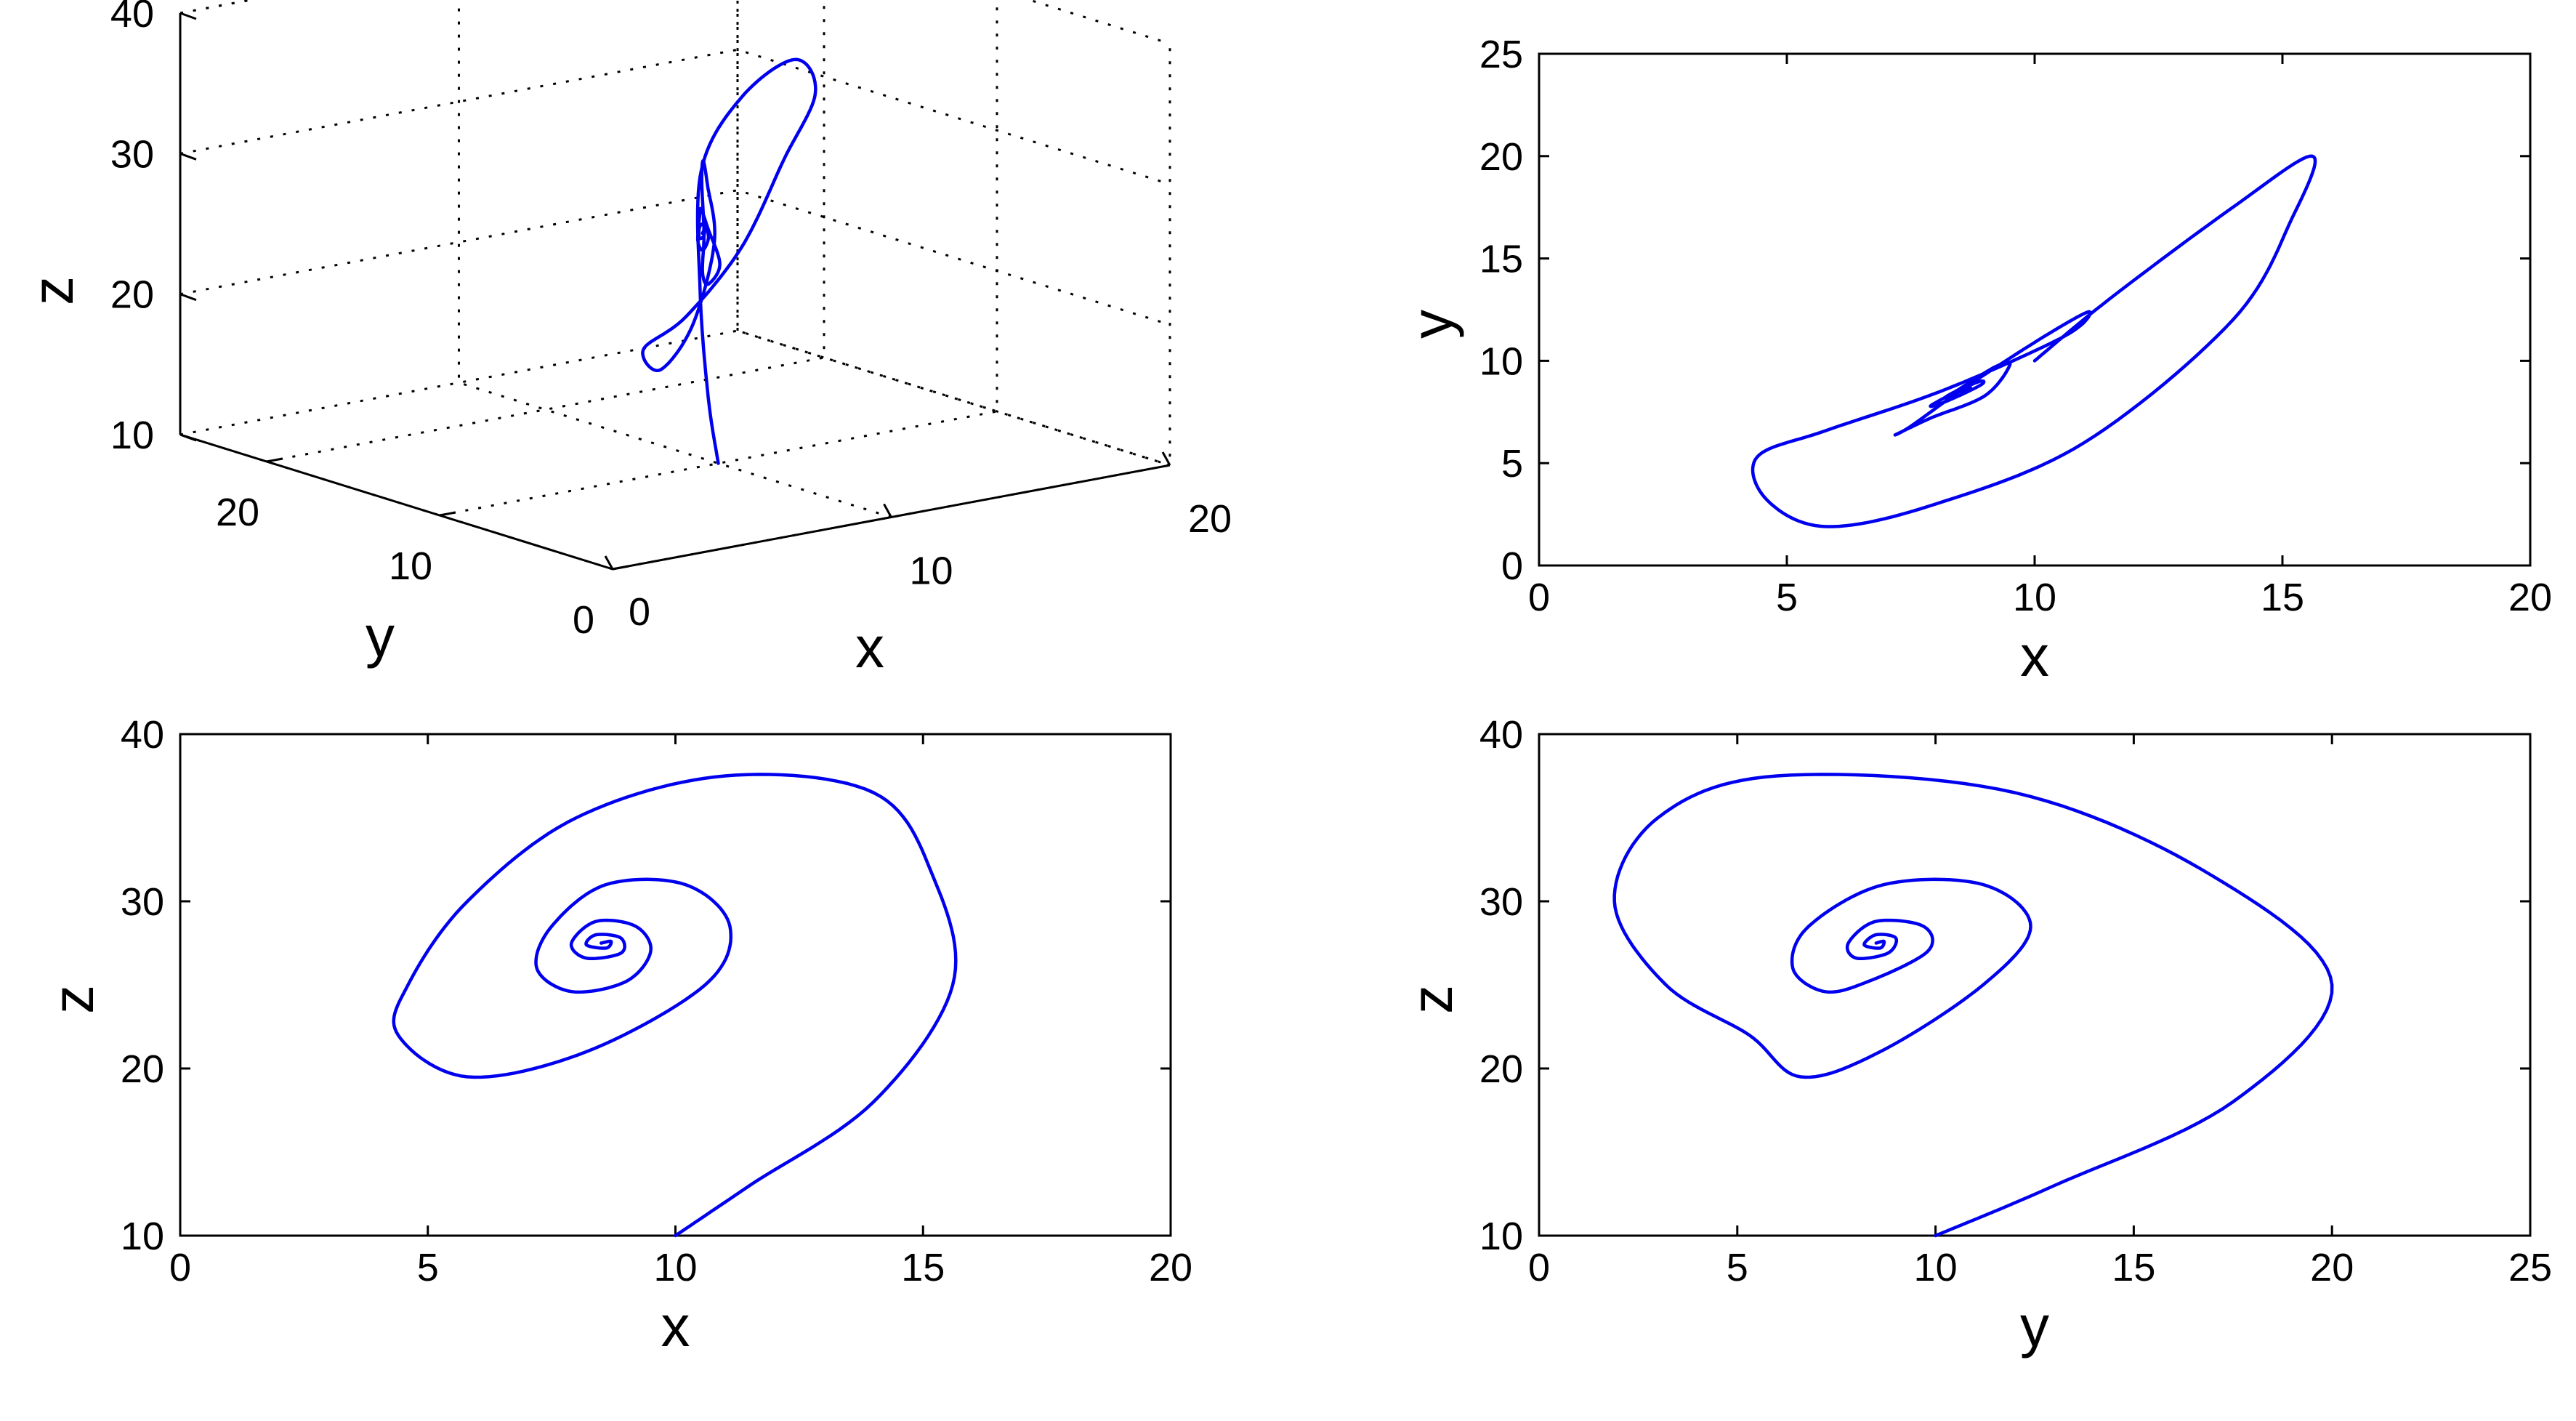  I want to click on y-axis-label-xz: z, so click(73, 1000).